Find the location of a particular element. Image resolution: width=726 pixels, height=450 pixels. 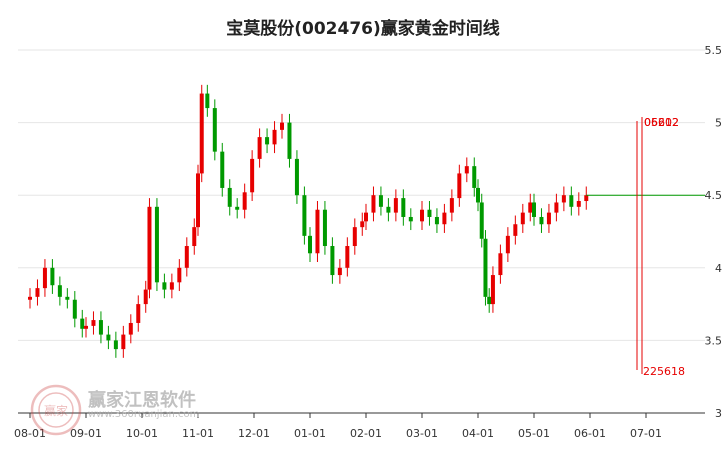

chart-title: 宝莫股份(002476)赢家黄金时间线 is located at coordinates (363, 29).